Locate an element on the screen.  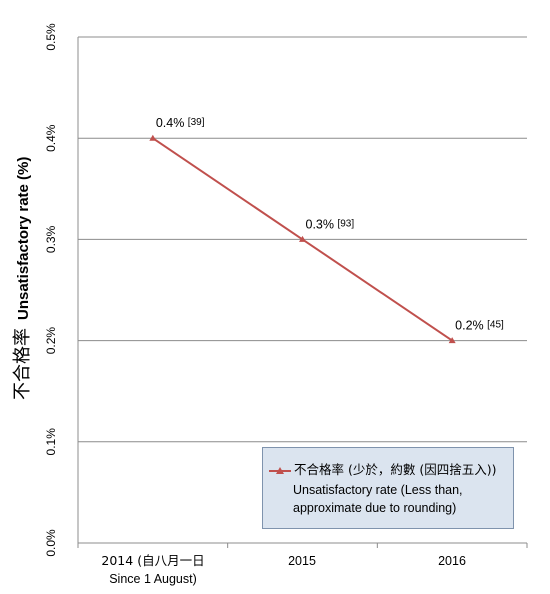
legend-entry: 不合格率 (少於，約數 (因四捨五入)) is located at coordinates (382, 470).